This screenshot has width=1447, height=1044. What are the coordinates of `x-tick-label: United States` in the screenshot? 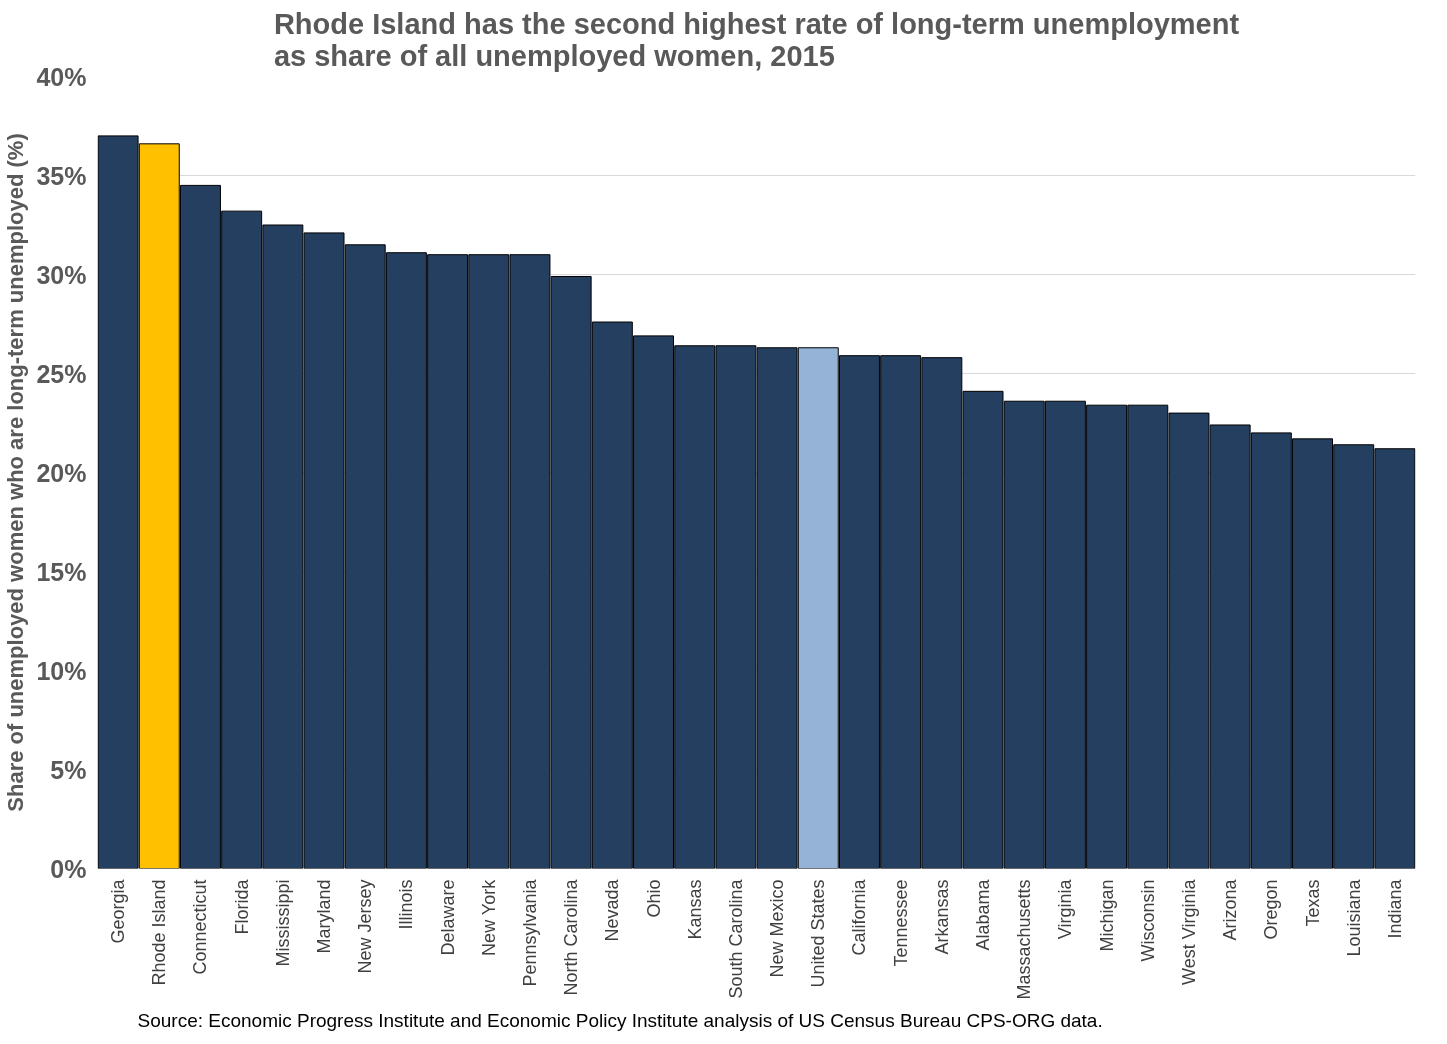 It's located at (818, 933).